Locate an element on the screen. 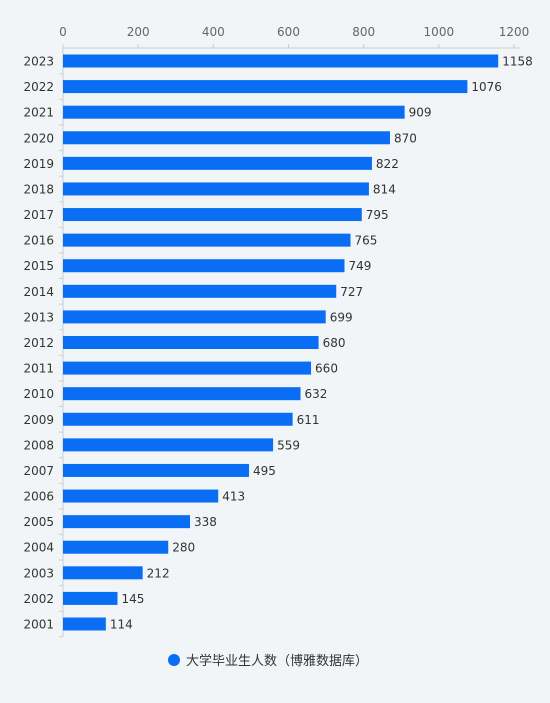  data-label: 680 is located at coordinates (334, 343).